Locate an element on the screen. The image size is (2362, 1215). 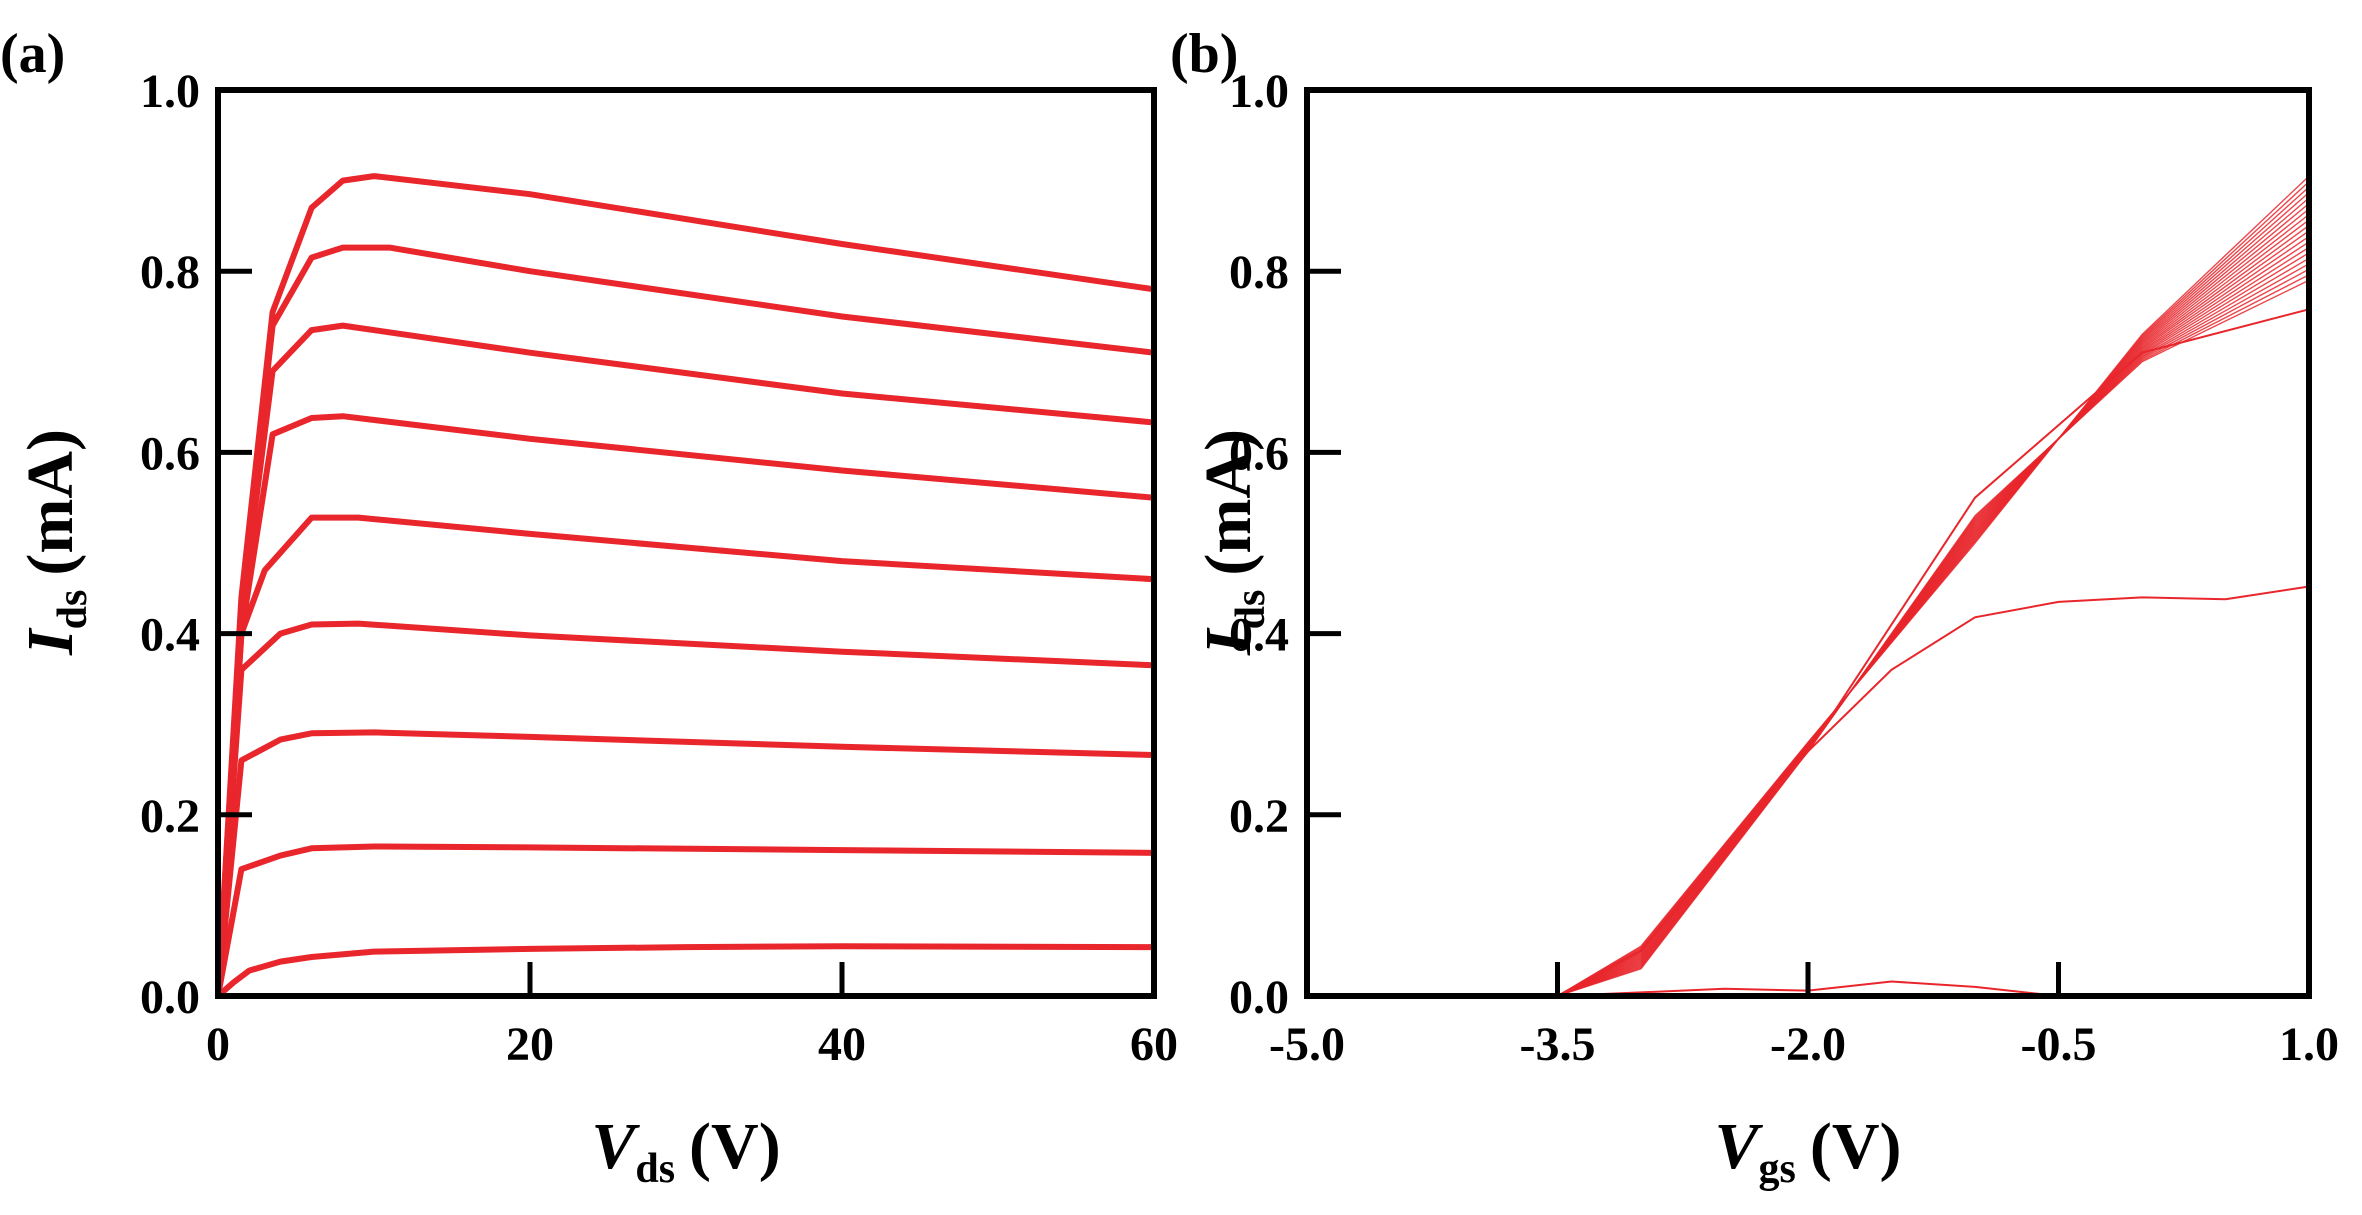
y-axis-var-a: I is located at coordinates (50, 641).